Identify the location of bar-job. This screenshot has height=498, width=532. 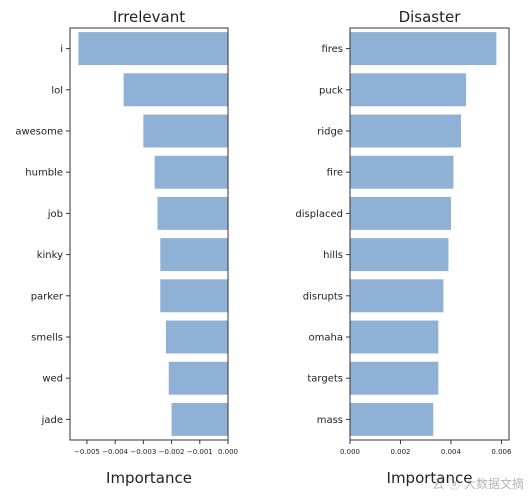
(192, 213).